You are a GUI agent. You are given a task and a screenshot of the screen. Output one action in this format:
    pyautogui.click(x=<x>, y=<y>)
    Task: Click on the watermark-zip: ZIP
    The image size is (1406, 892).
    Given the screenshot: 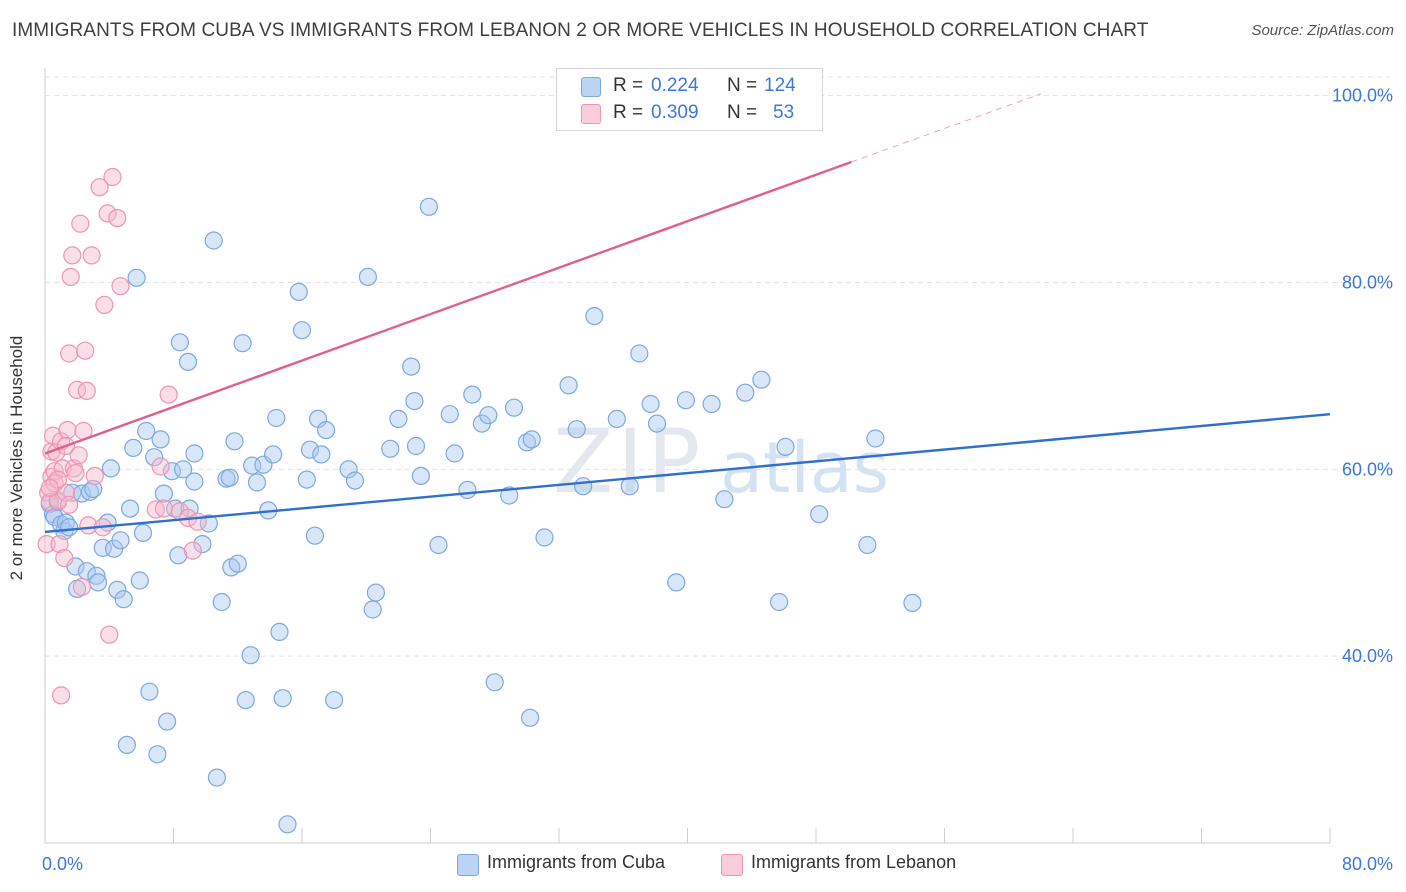 What is the action you would take?
    pyautogui.click(x=628, y=461)
    